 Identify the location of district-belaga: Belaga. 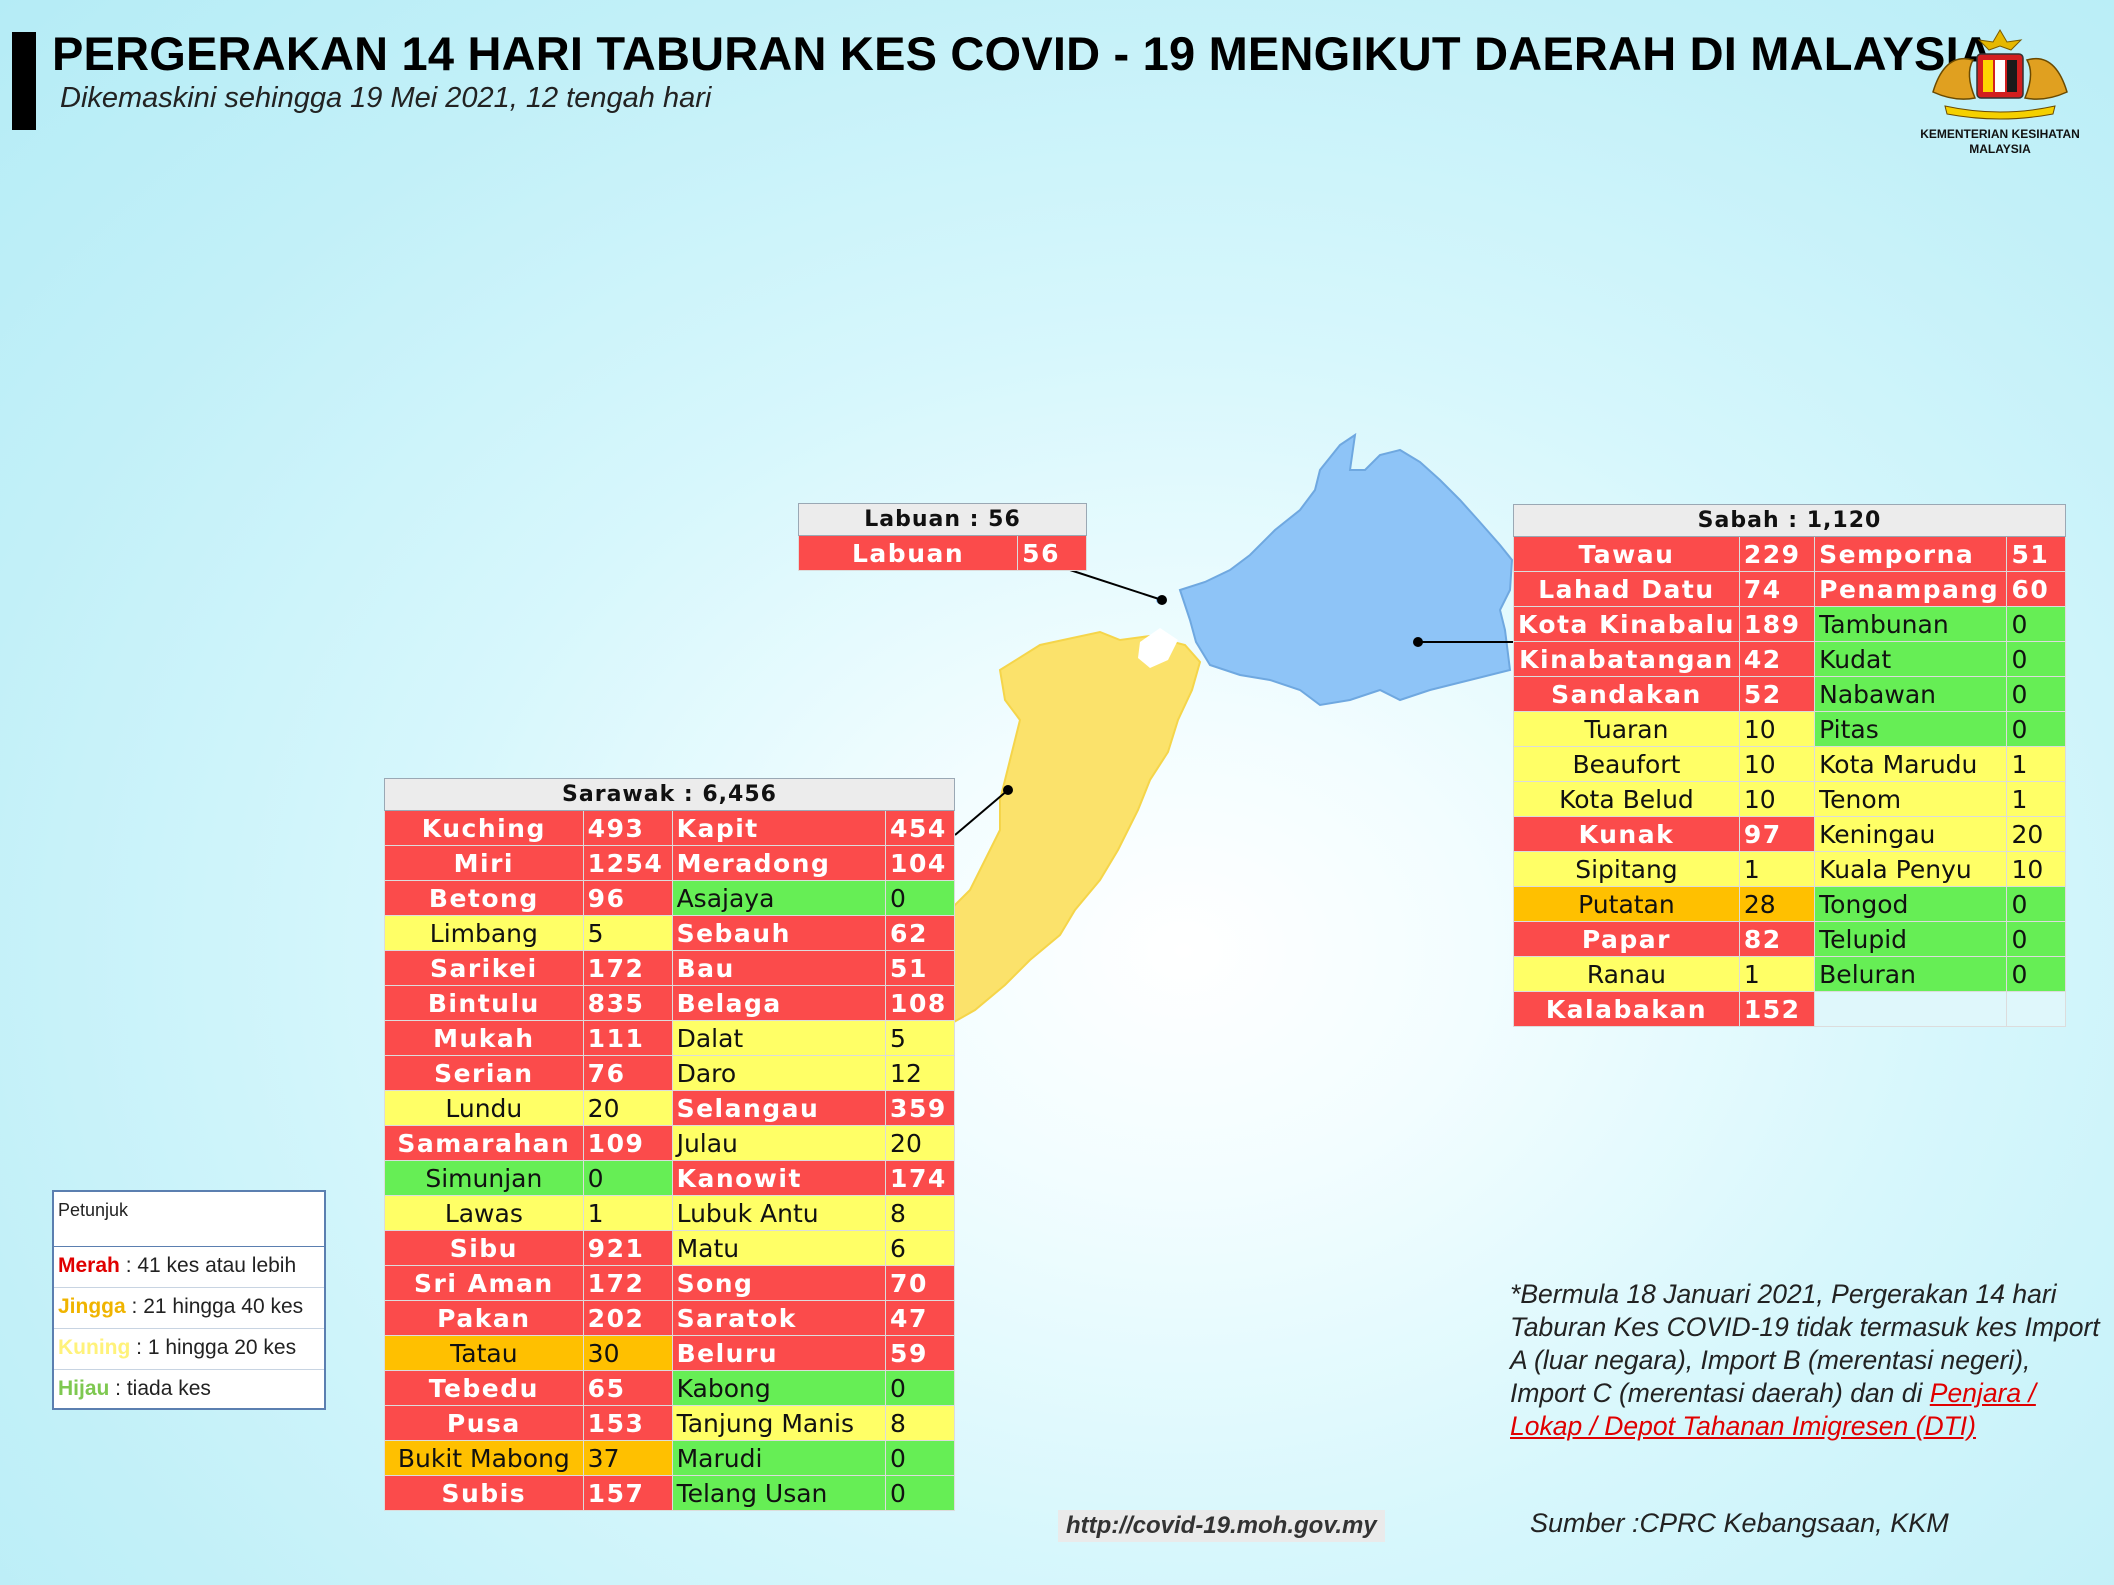
(779, 1003).